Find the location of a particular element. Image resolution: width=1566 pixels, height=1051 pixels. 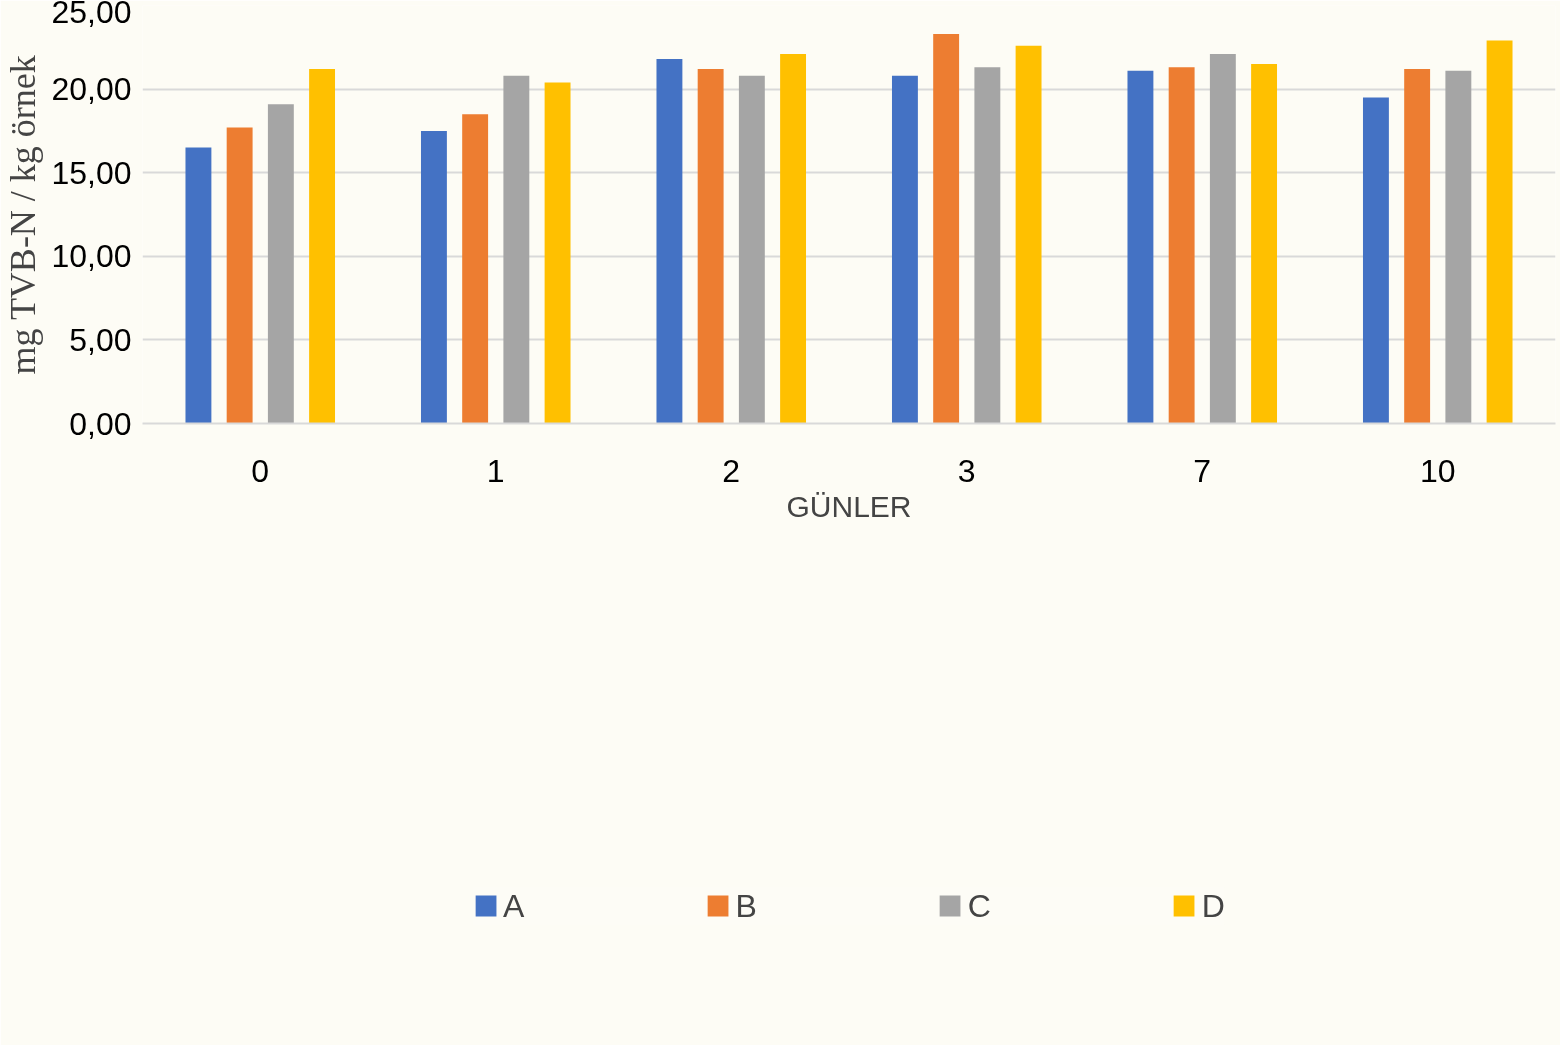

legend-label: B is located at coordinates (746, 906).